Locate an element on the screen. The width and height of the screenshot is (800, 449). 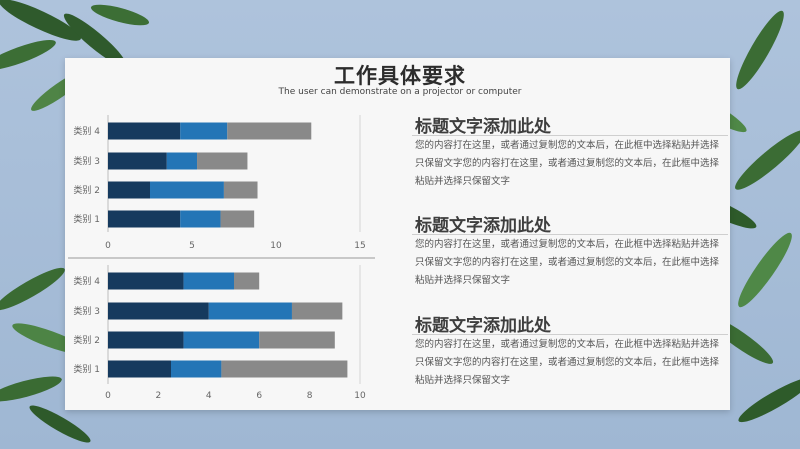
section-2-heading: 标题文字添加此处 is located at coordinates (483, 226).